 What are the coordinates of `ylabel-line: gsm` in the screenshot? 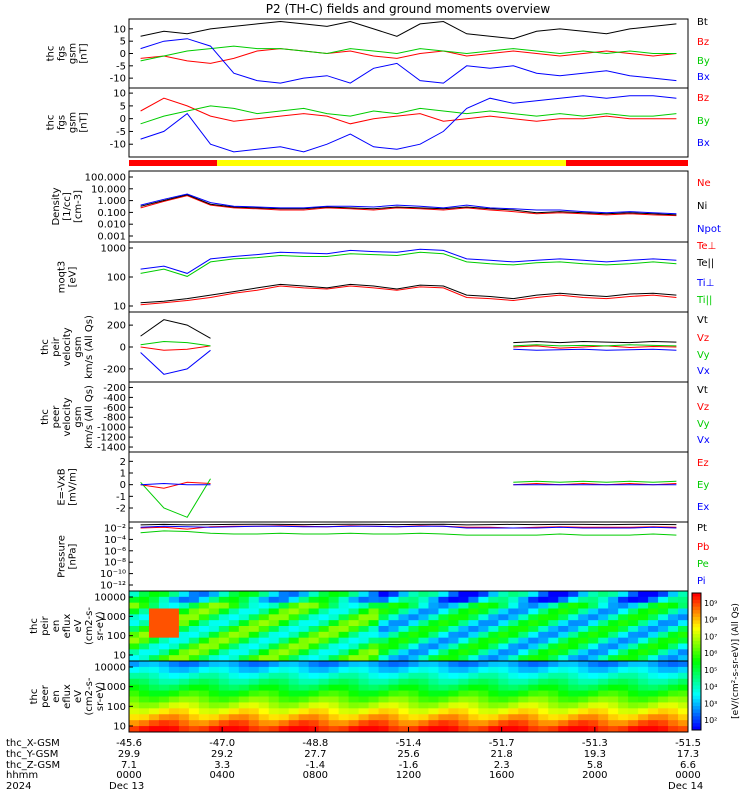 It's located at (73, 122).